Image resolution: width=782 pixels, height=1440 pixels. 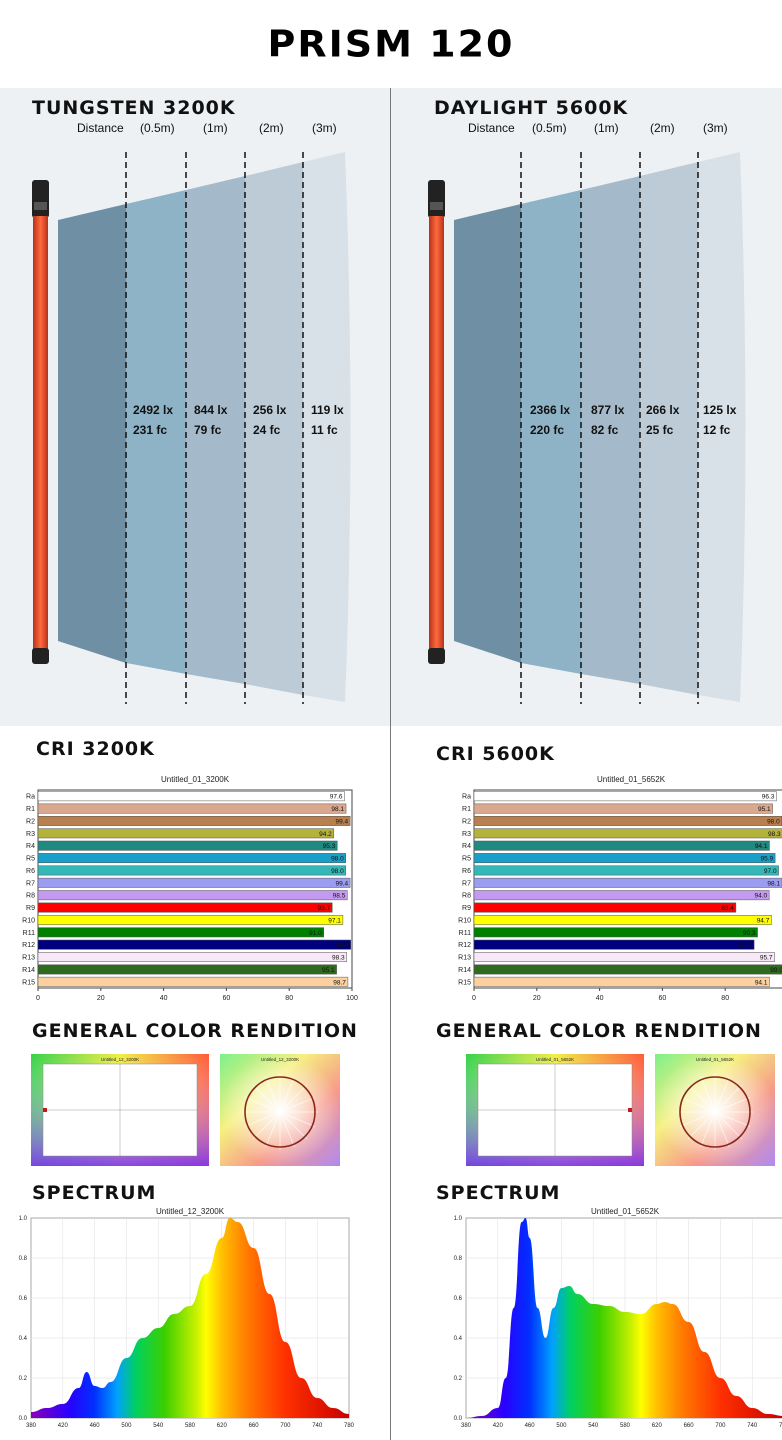 What do you see at coordinates (614, 944) in the screenshot?
I see `cri-bar-r12` at bounding box center [614, 944].